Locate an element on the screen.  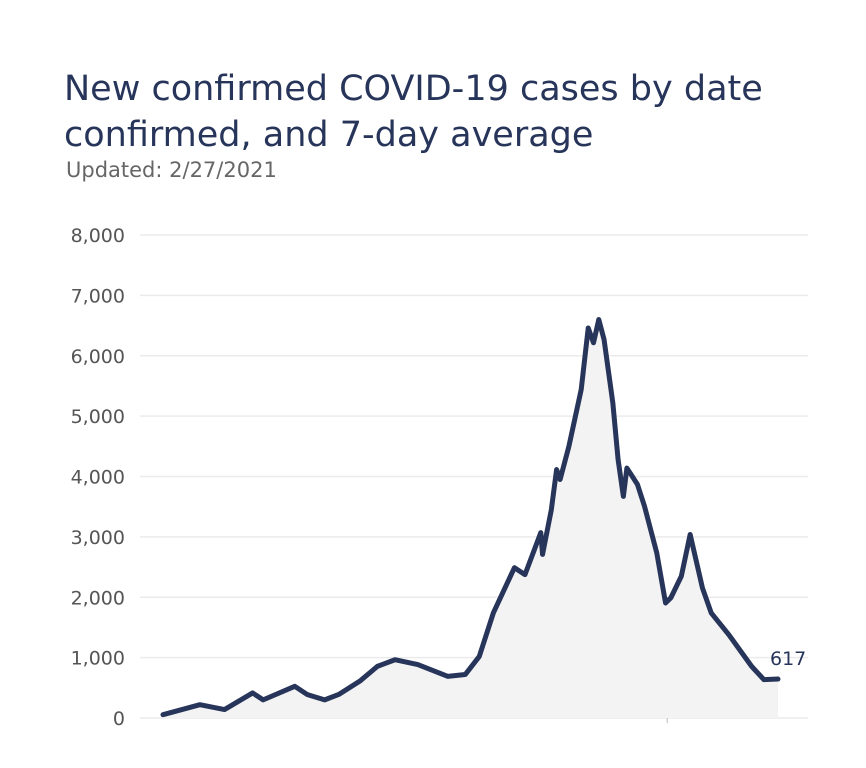
y-tick-label: 4,000 is located at coordinates (98, 478).